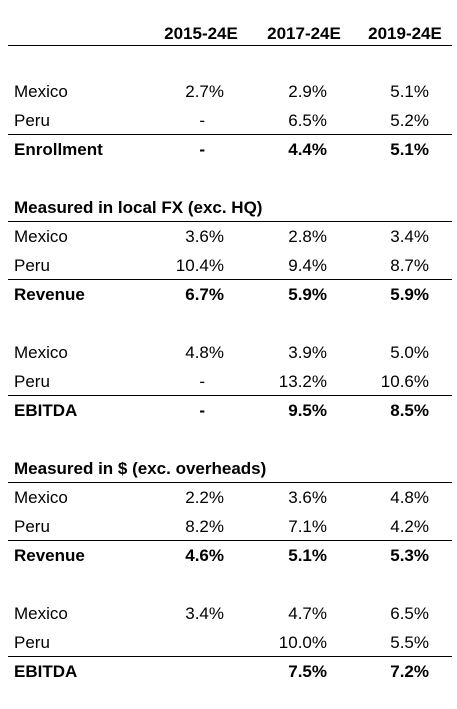 The height and width of the screenshot is (709, 457). Describe the element at coordinates (46, 671) in the screenshot. I see `usd-ebitda-total-label: EBITDA` at that location.